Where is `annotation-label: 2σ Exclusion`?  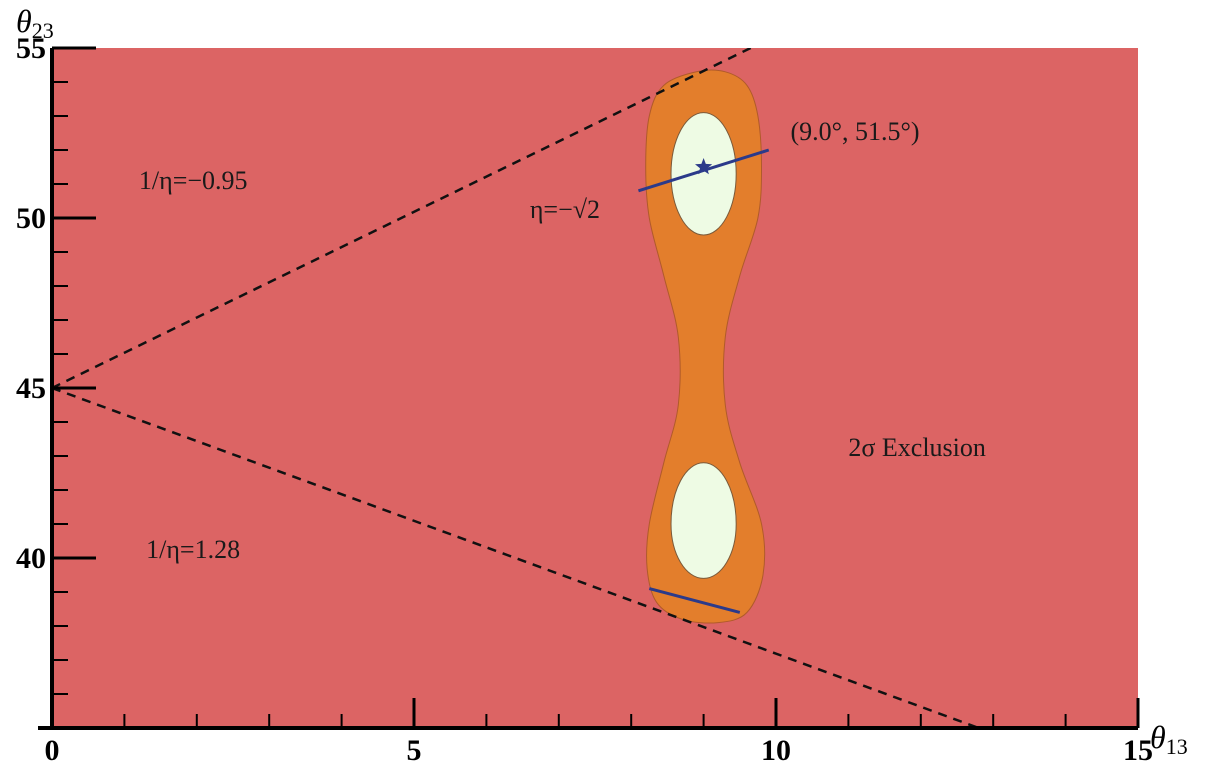
annotation-label: 2σ Exclusion is located at coordinates (917, 447).